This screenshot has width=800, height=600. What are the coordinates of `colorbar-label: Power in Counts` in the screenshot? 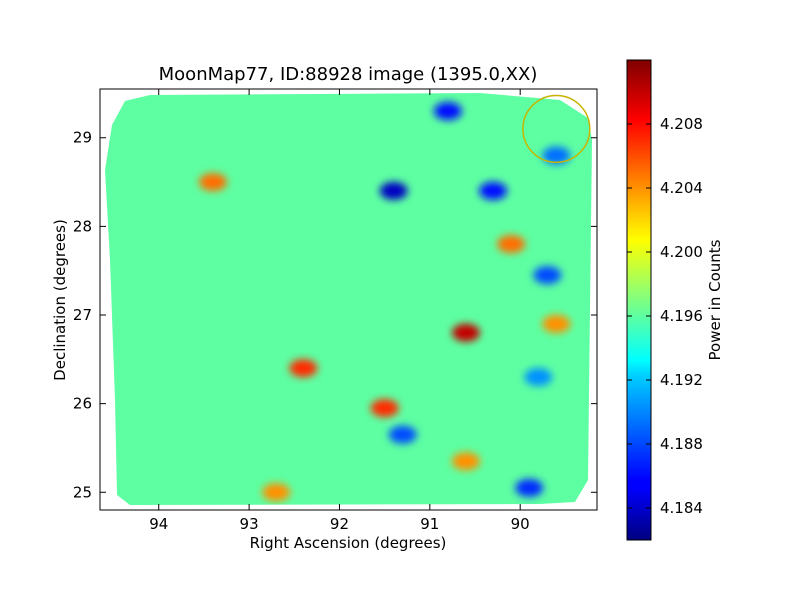 It's located at (715, 299).